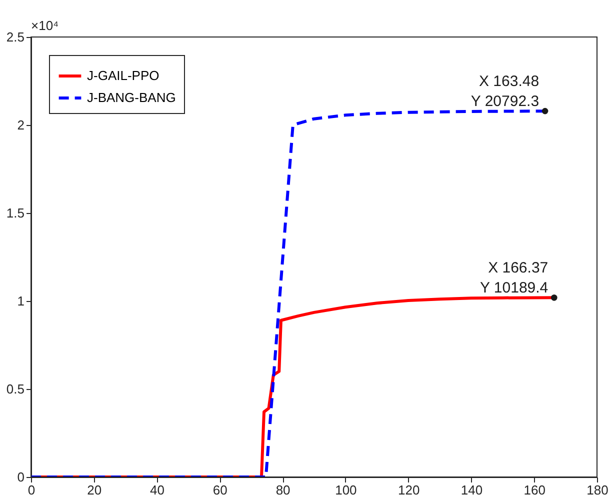  I want to click on x-tick-label: 0, so click(32, 490).